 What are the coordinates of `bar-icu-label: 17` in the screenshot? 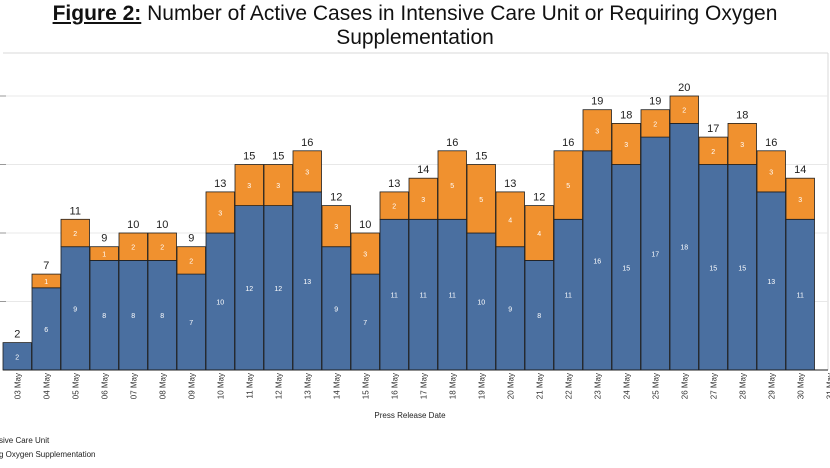 It's located at (655, 255).